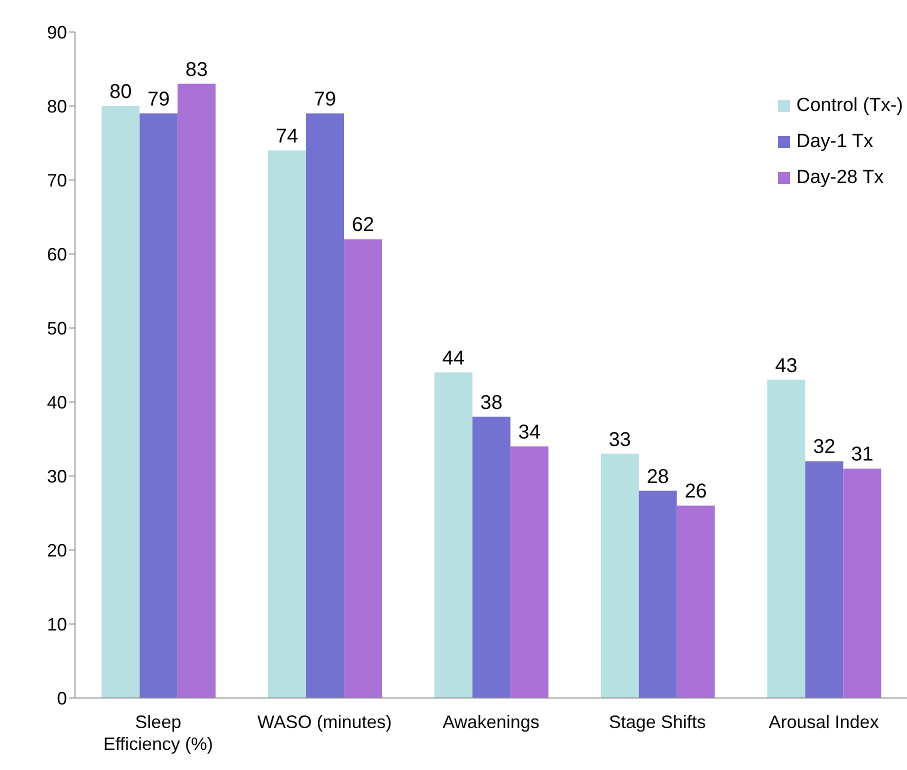  I want to click on data-label: 33, so click(619, 439).